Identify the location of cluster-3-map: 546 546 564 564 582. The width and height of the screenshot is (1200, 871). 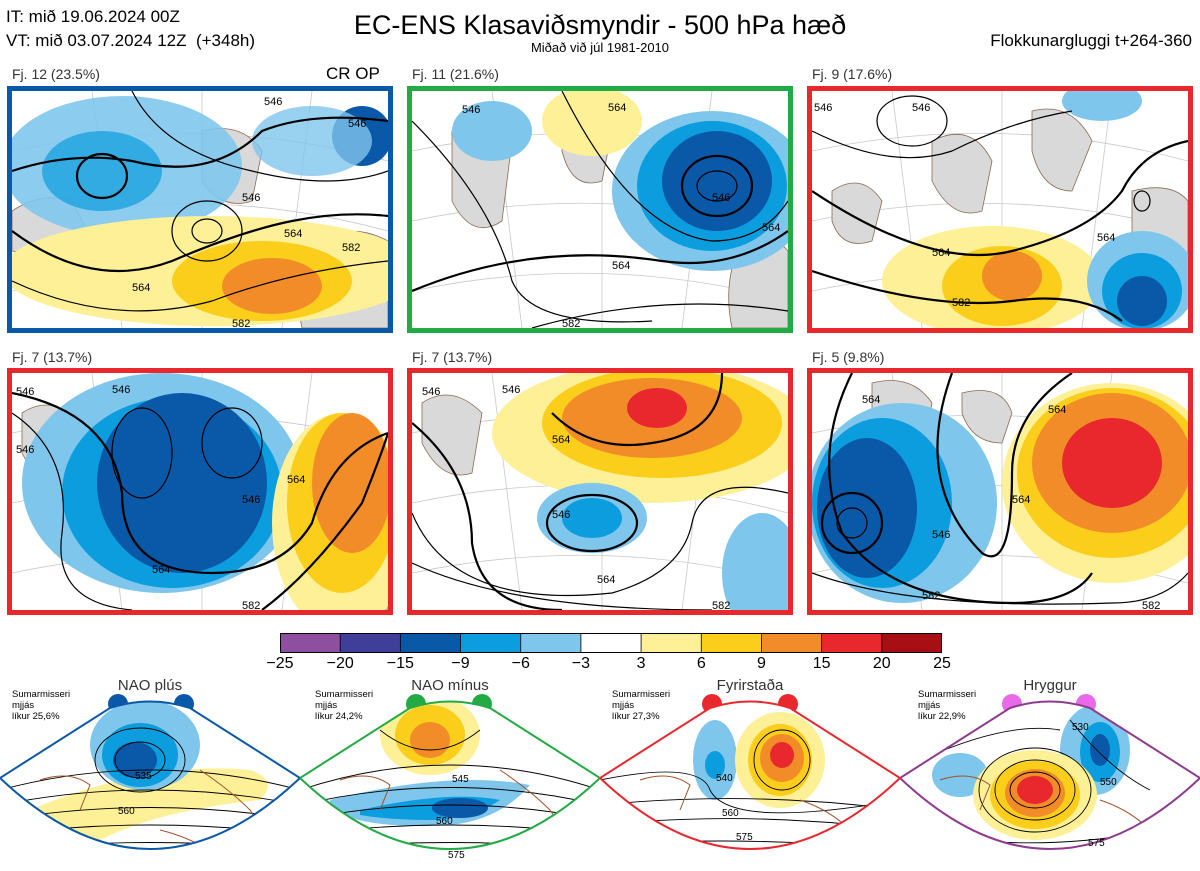
(1000, 209).